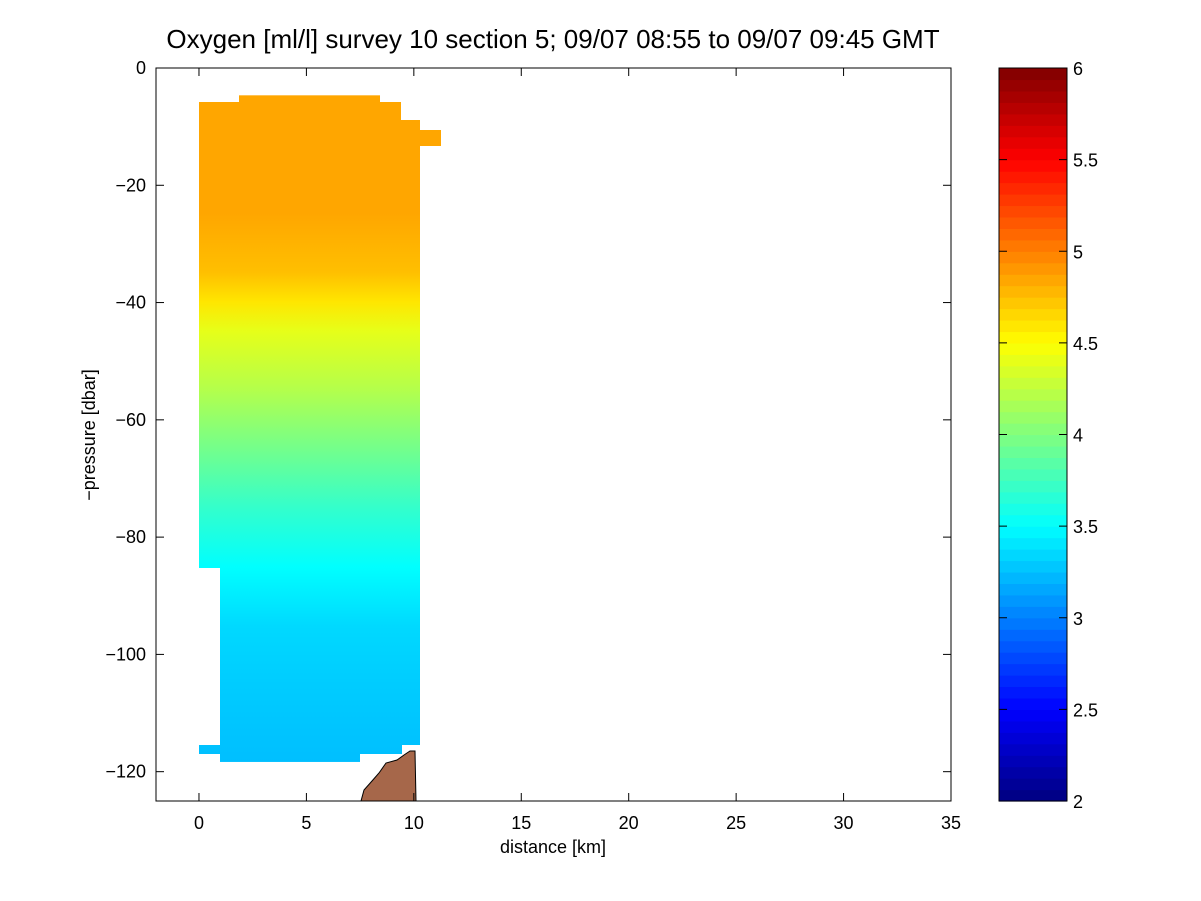 This screenshot has width=1201, height=901. I want to click on colorbar-tick-label: 5.5, so click(1085, 161).